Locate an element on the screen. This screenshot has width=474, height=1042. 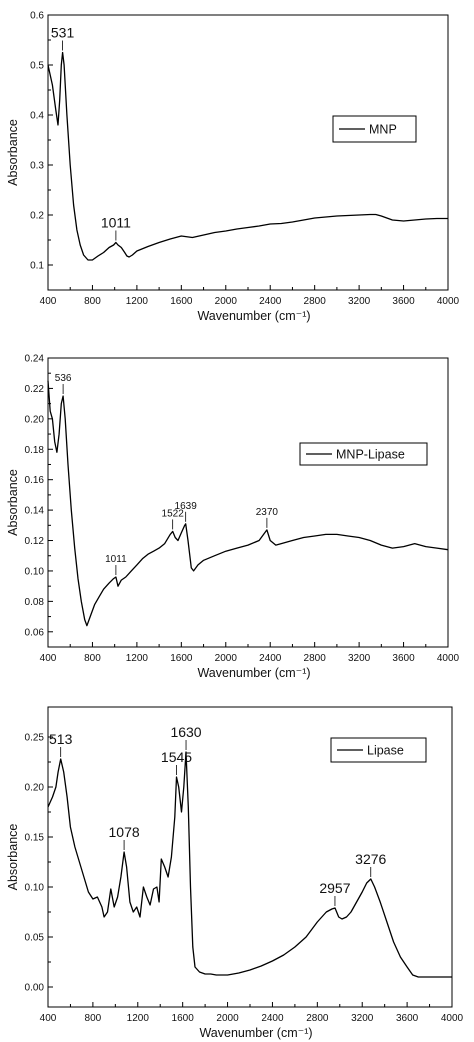
peak-label: 3276 is located at coordinates (370, 859).